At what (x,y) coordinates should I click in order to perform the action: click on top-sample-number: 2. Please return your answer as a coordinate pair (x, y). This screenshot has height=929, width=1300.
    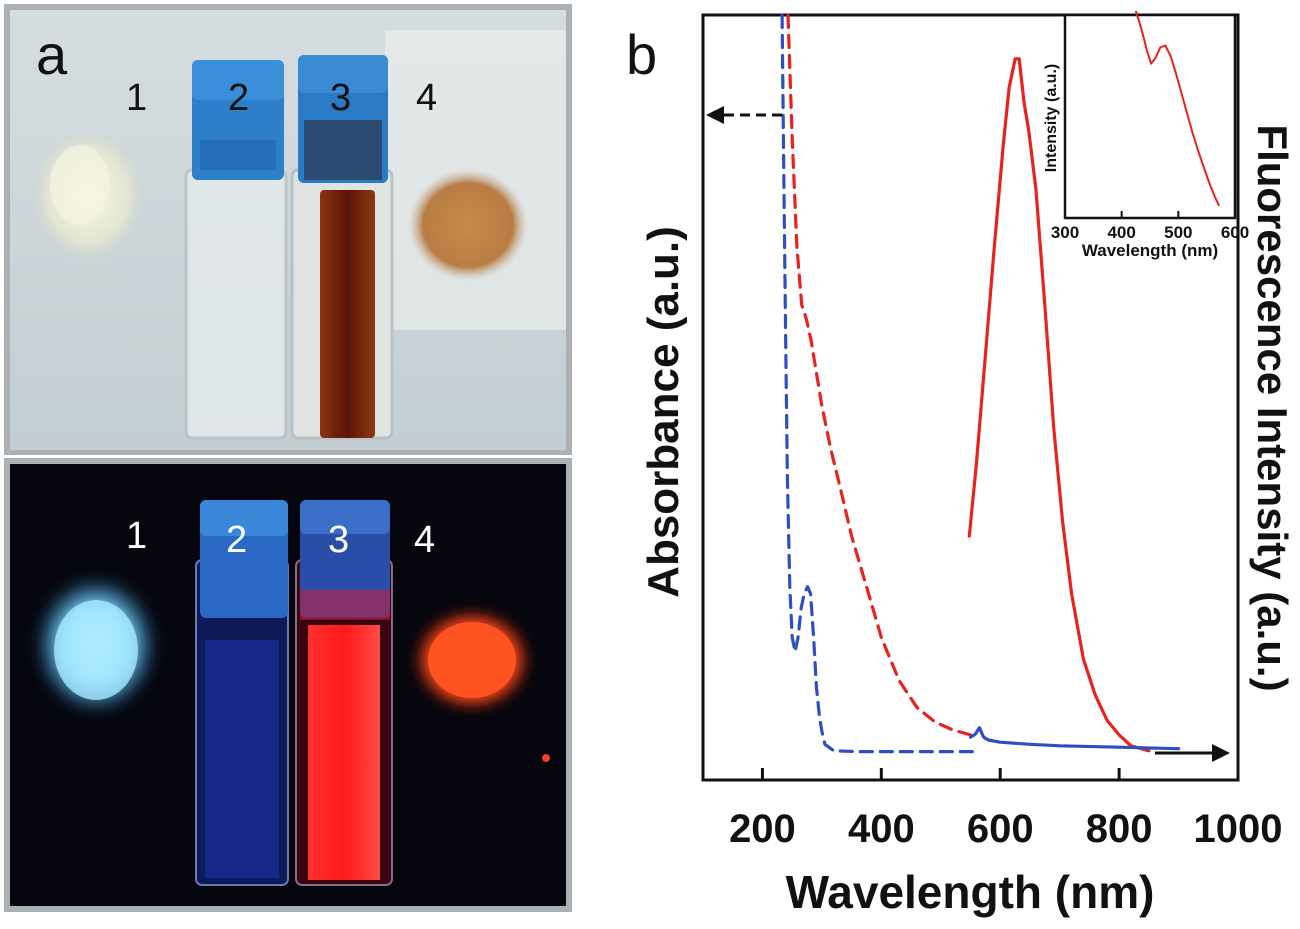
    Looking at the image, I should click on (238, 98).